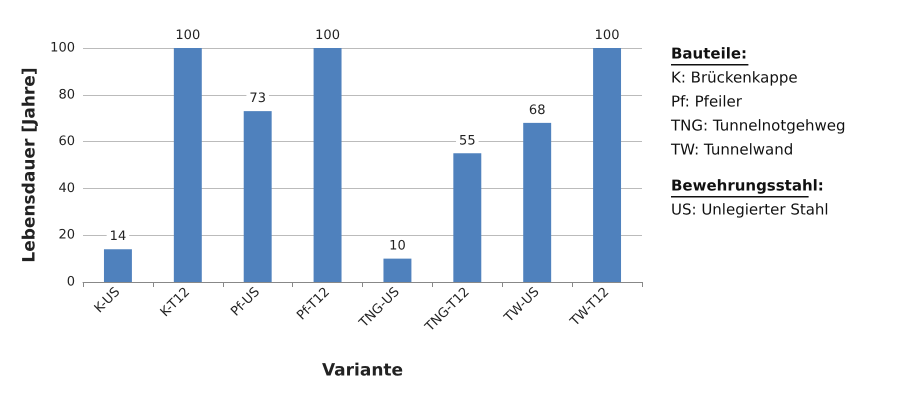 The image size is (915, 400). What do you see at coordinates (363, 370) in the screenshot?
I see `x-axis-title: Variante` at bounding box center [363, 370].